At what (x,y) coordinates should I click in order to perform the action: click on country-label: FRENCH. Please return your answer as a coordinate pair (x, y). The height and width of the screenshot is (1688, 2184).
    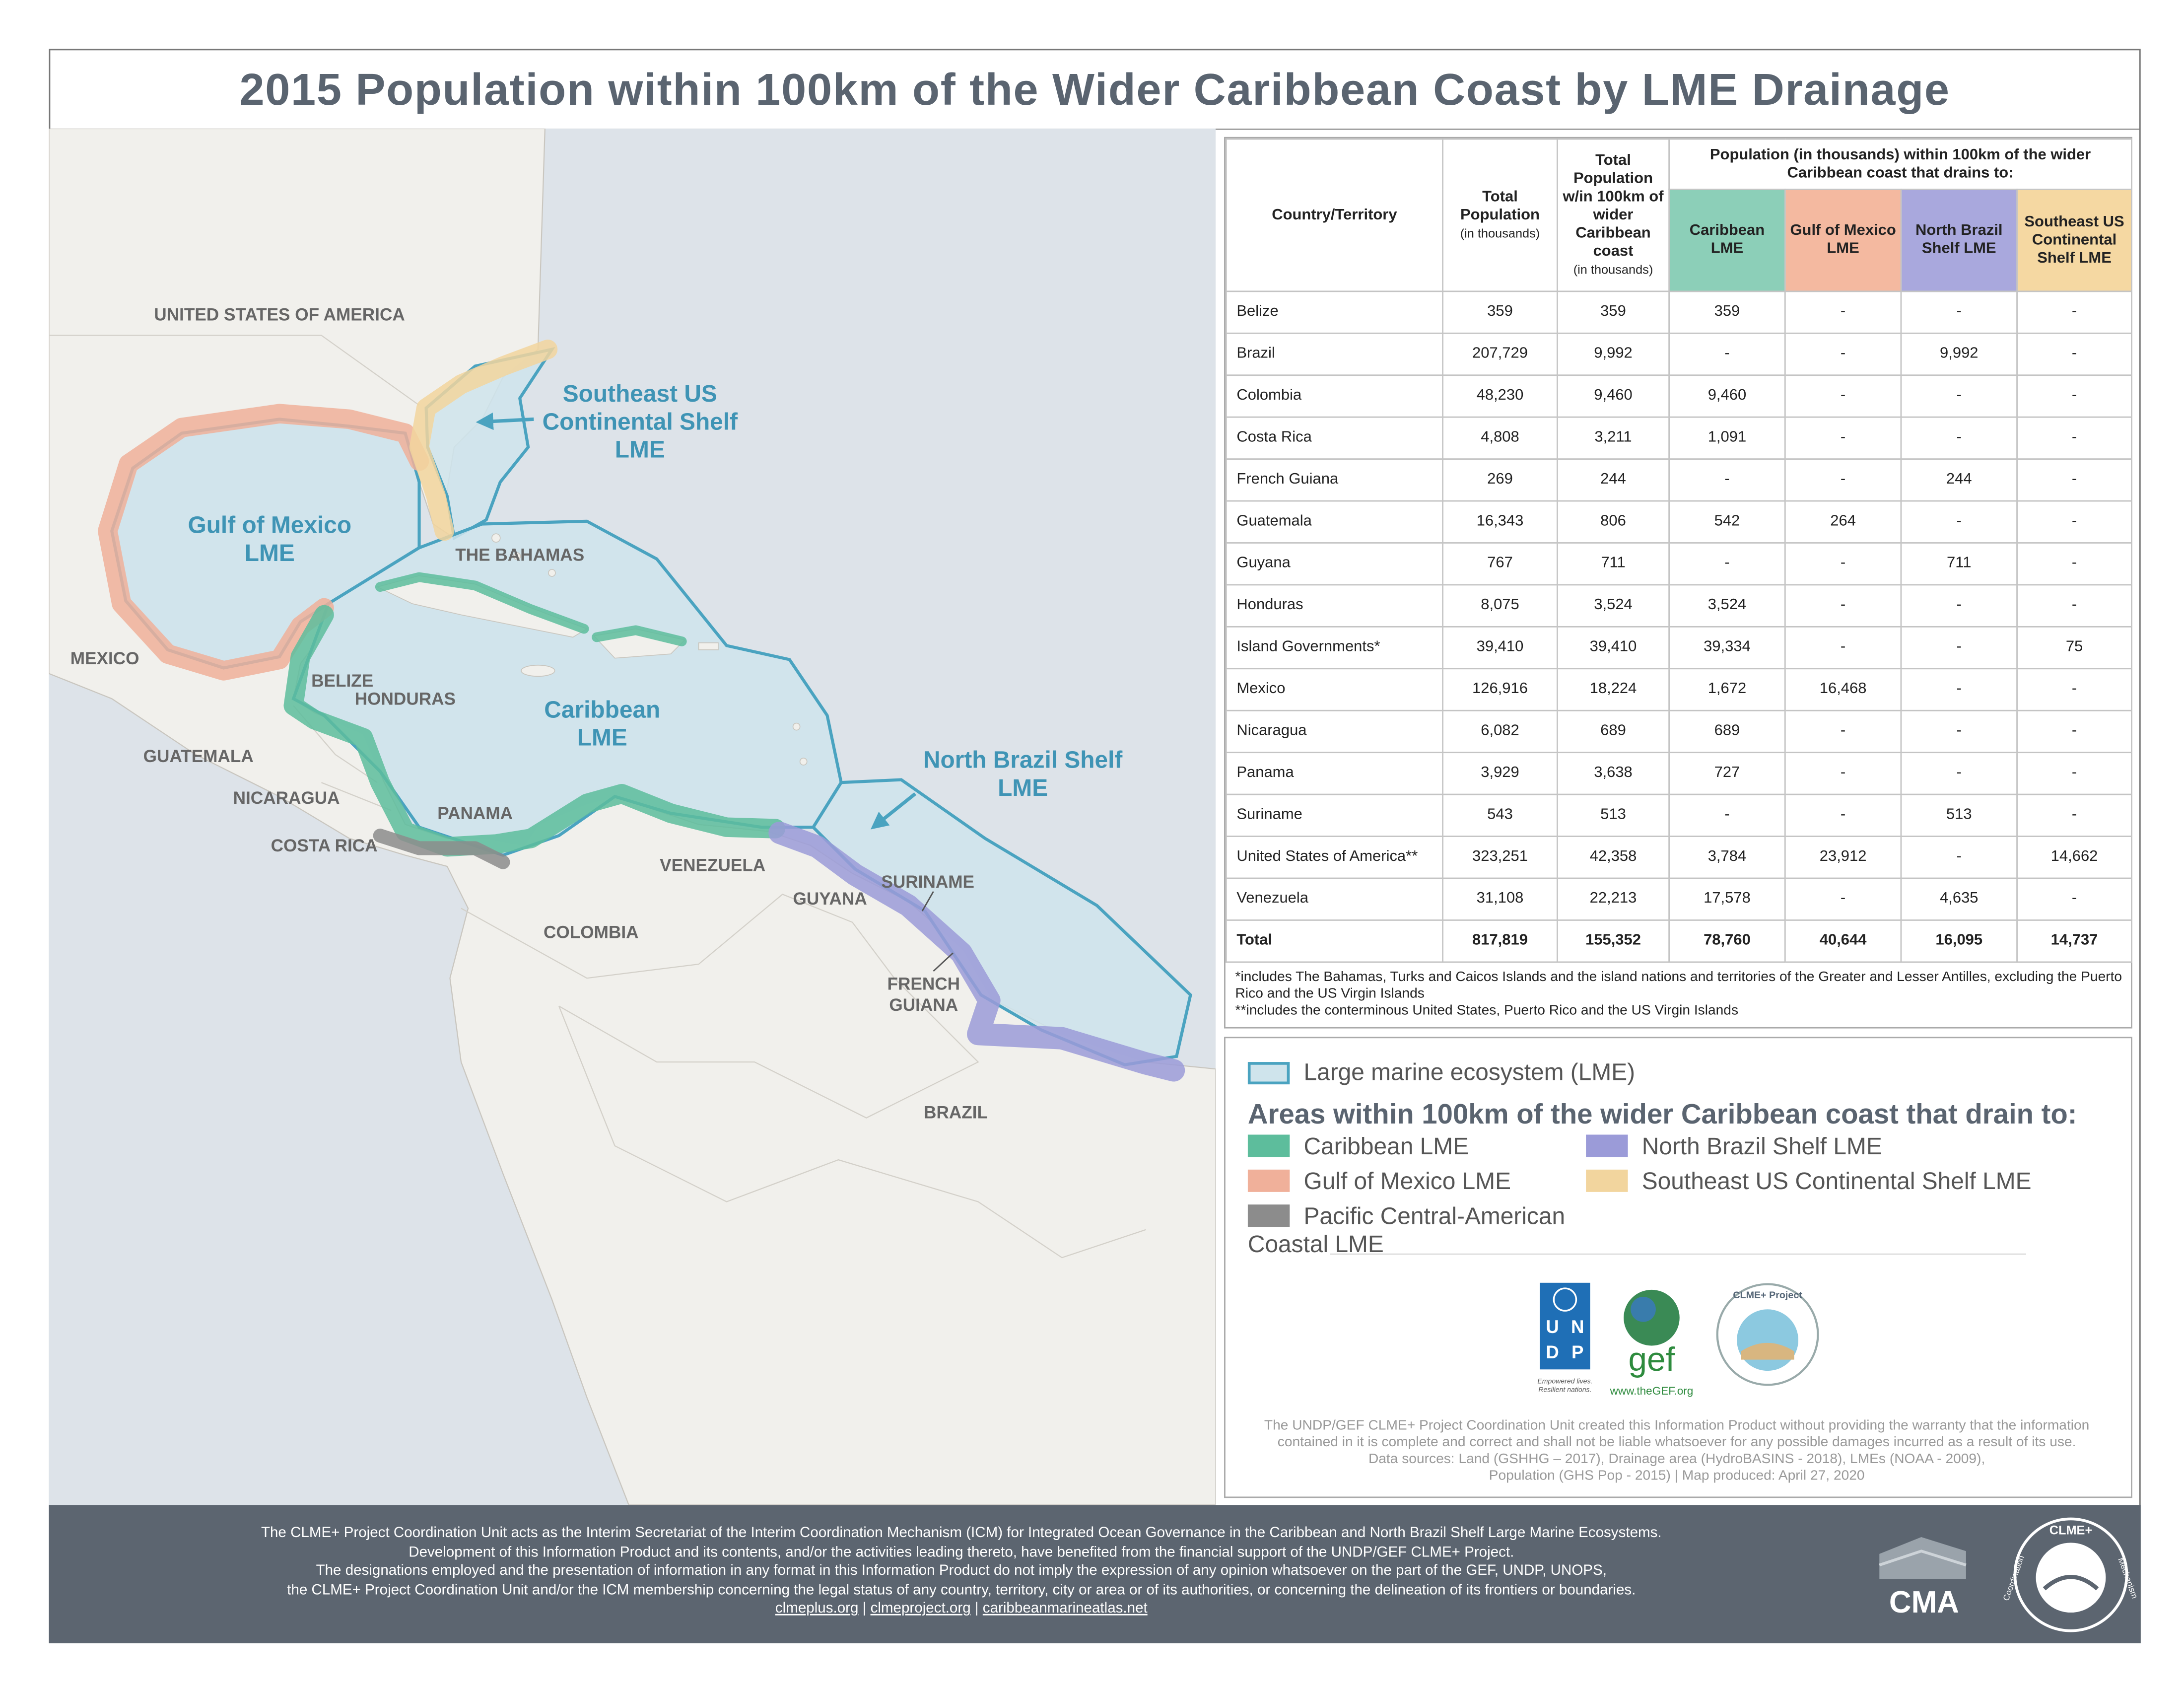
    Looking at the image, I should click on (923, 984).